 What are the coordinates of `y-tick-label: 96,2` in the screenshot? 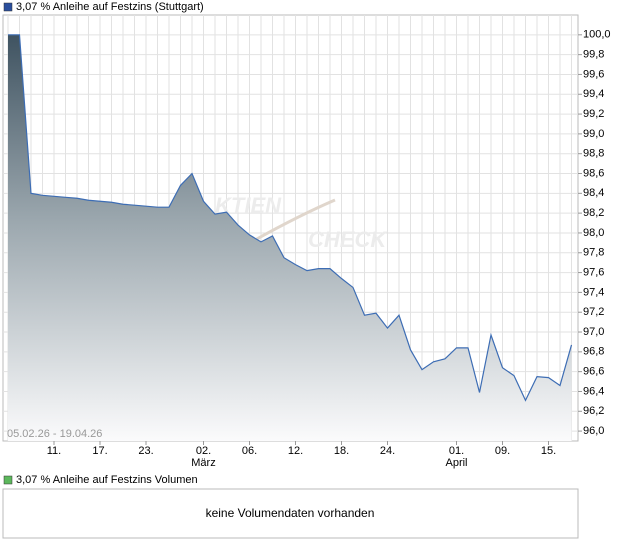 It's located at (593, 411).